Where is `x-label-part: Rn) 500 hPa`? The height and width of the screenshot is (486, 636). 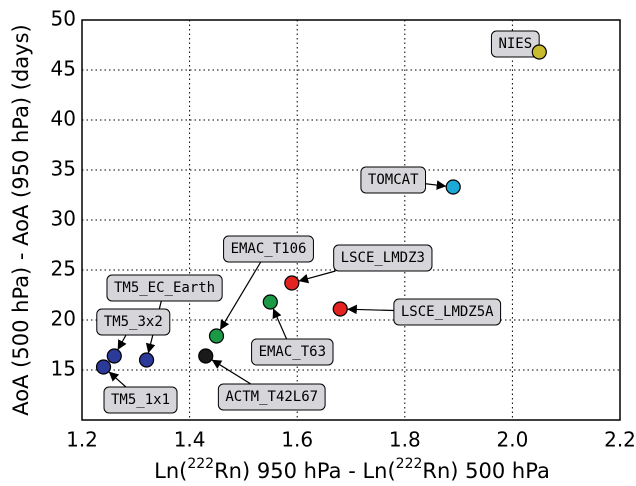
x-label-part: Rn) 500 hPa is located at coordinates (485, 471).